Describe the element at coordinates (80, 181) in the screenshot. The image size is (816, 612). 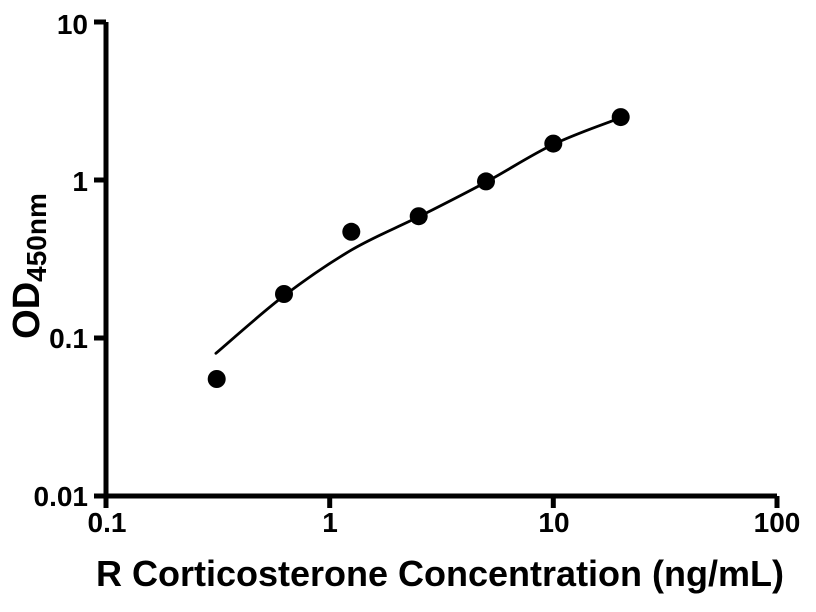
I see `y-tick-label-1: 1` at that location.